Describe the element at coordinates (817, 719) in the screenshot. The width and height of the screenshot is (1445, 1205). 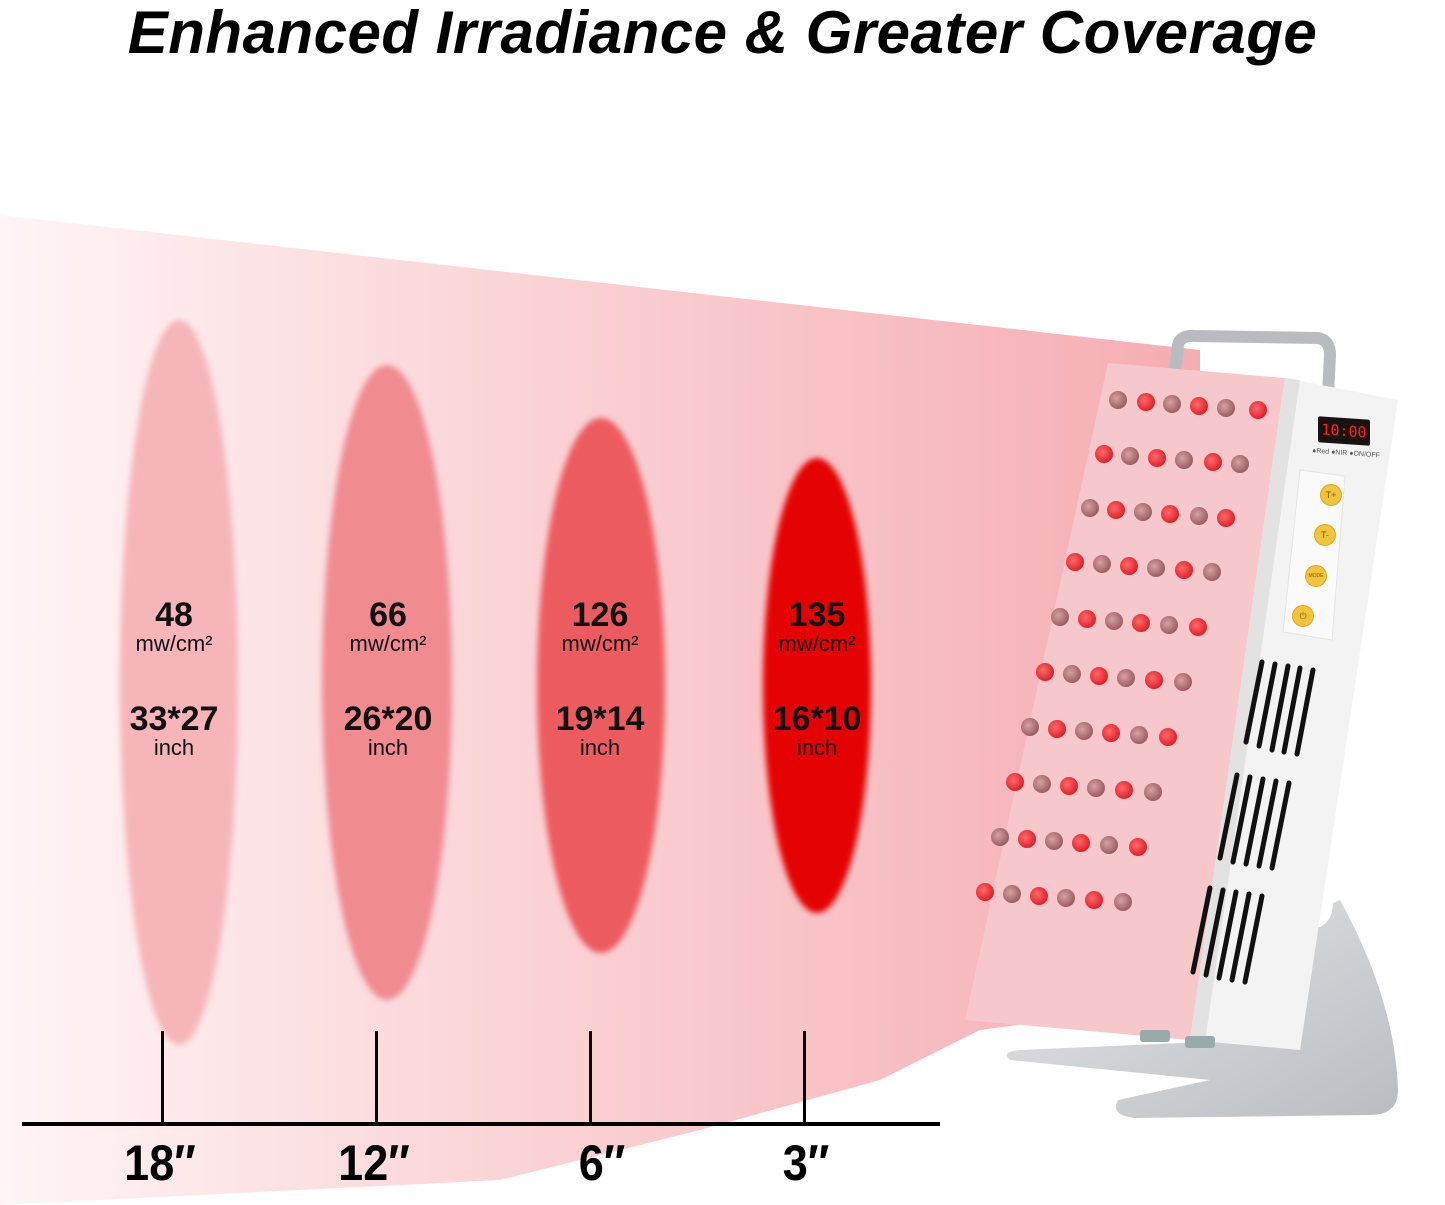
I see `coverage-value: 16*10` at that location.